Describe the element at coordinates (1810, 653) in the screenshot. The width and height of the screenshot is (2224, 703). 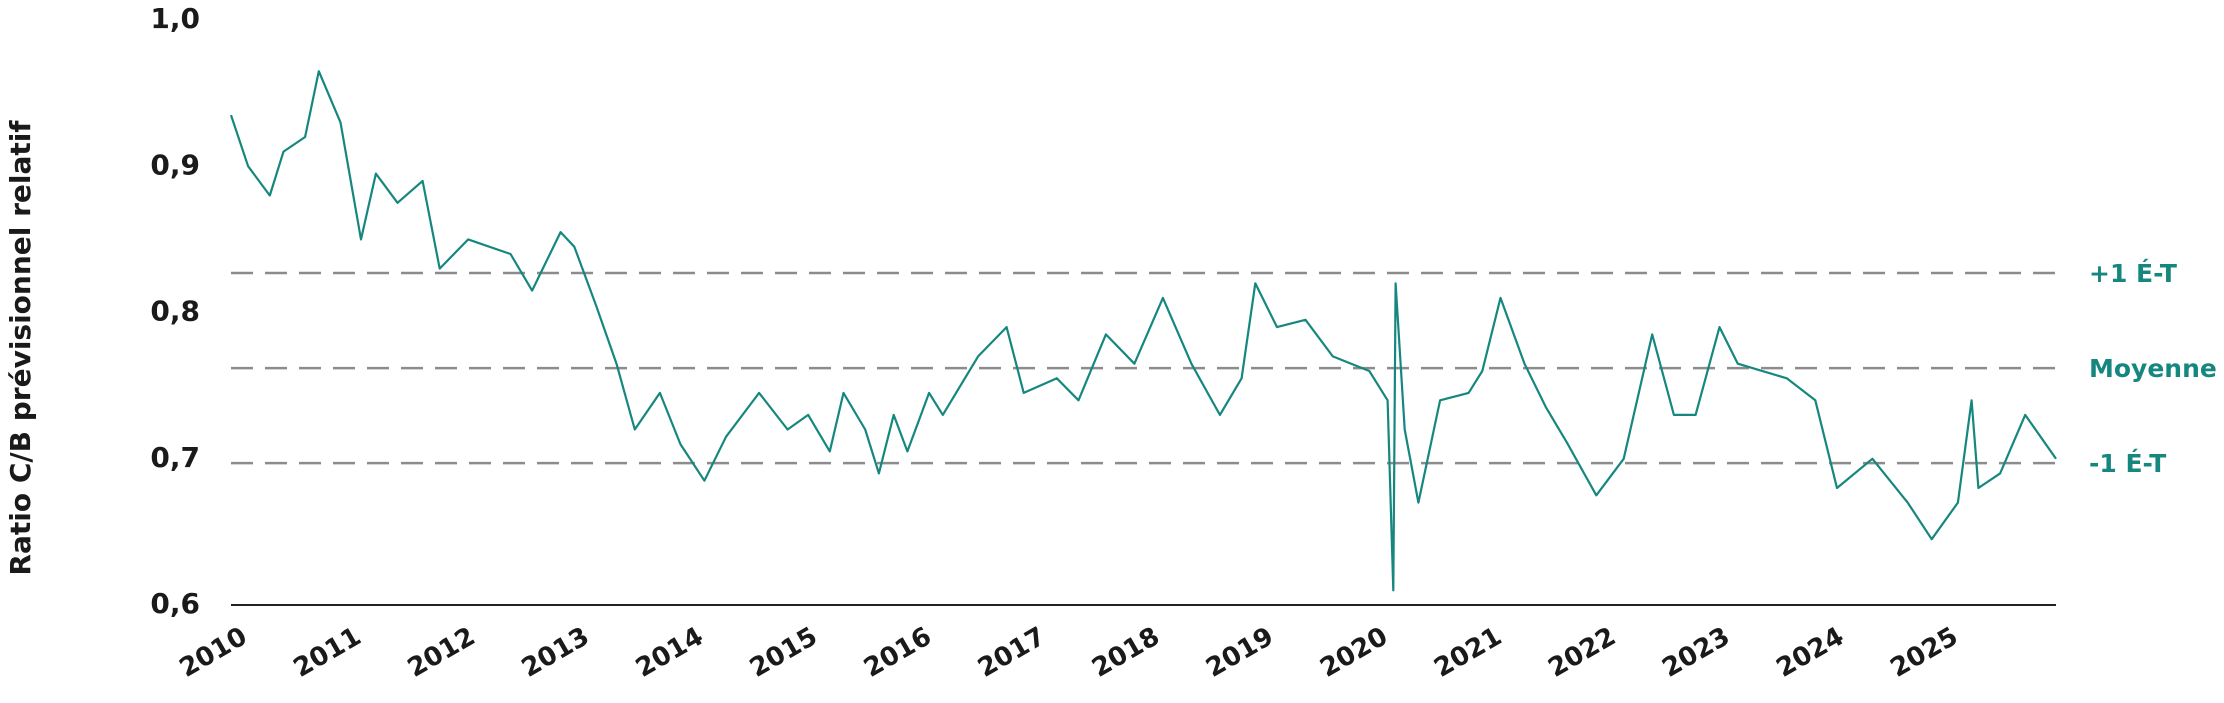
I see `x-tick-label: 2024` at that location.